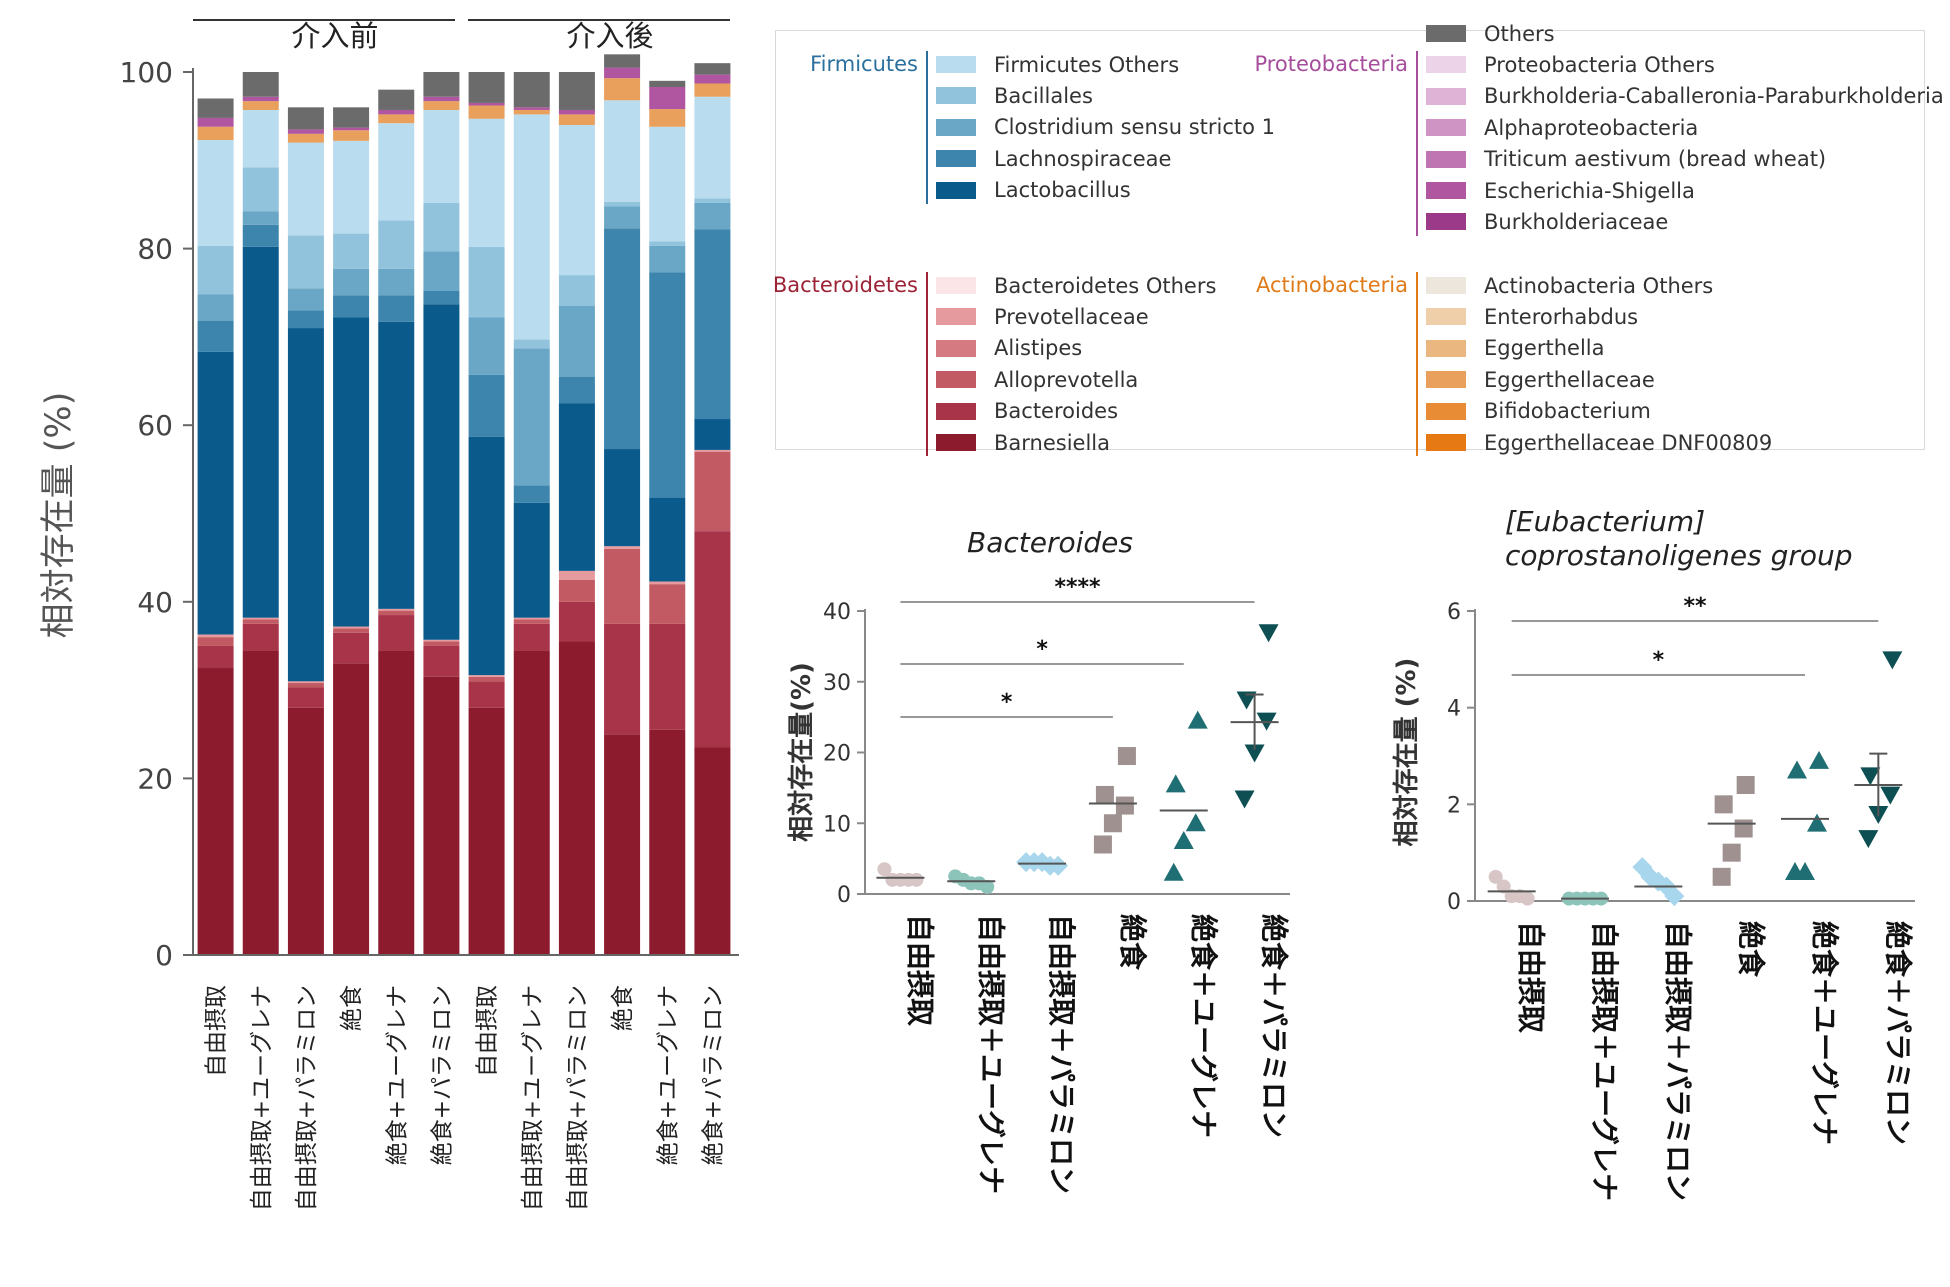  What do you see at coordinates (262, 1098) in the screenshot?
I see `bar-category-label: 自由摂取+ユーグレナ` at bounding box center [262, 1098].